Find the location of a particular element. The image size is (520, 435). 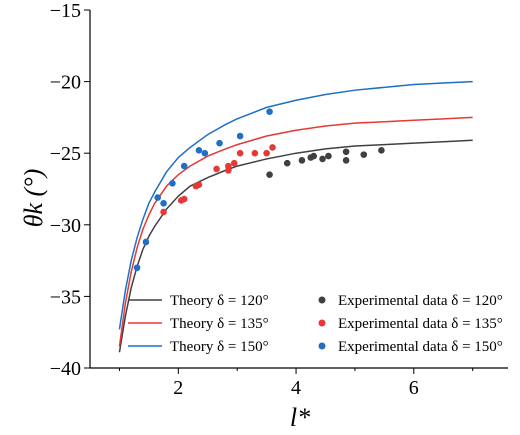

legend-label: Experimental data δ = 150° is located at coordinates (420, 347).